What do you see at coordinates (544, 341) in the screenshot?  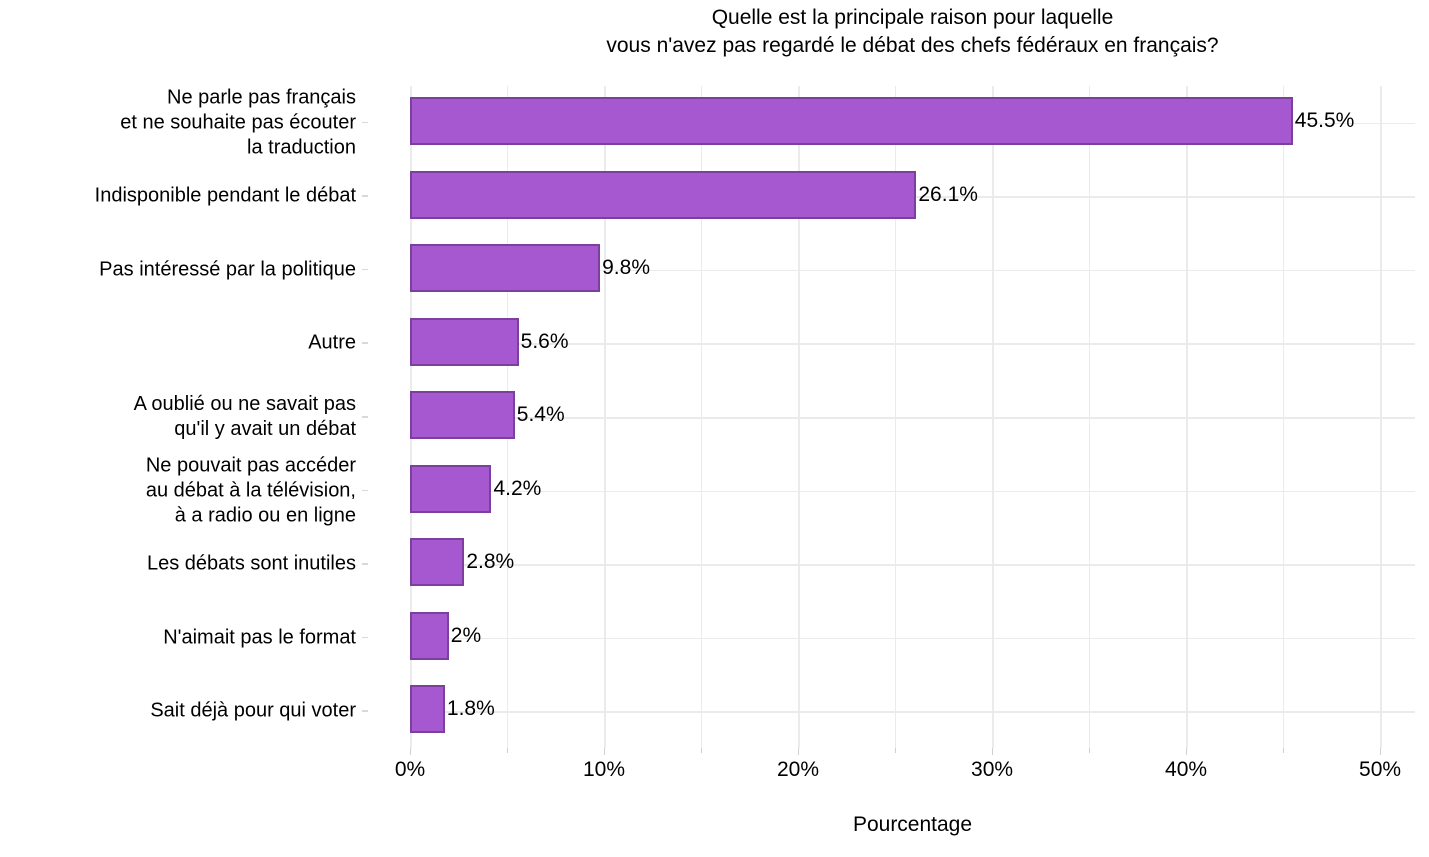 I see `bar-value-label: 5.6%` at bounding box center [544, 341].